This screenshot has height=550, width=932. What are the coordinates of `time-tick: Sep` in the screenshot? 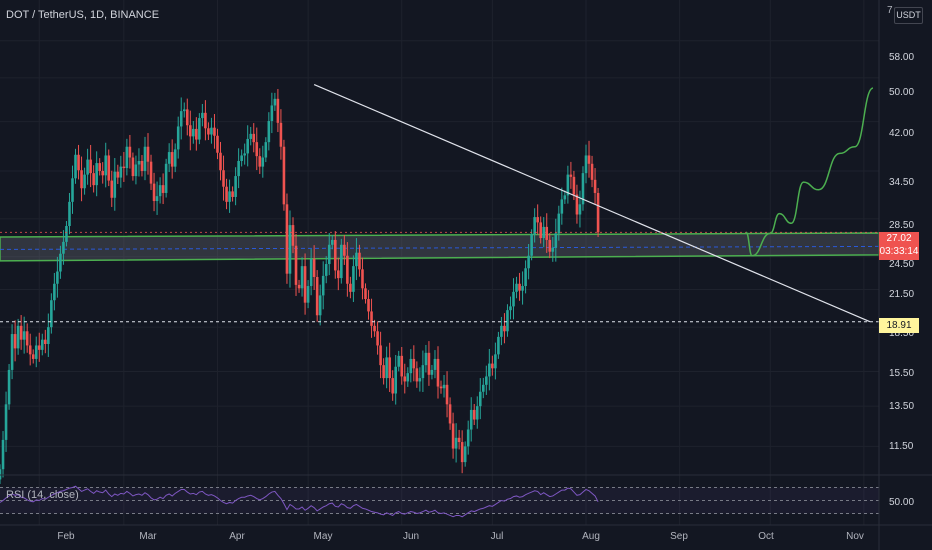 It's located at (679, 536).